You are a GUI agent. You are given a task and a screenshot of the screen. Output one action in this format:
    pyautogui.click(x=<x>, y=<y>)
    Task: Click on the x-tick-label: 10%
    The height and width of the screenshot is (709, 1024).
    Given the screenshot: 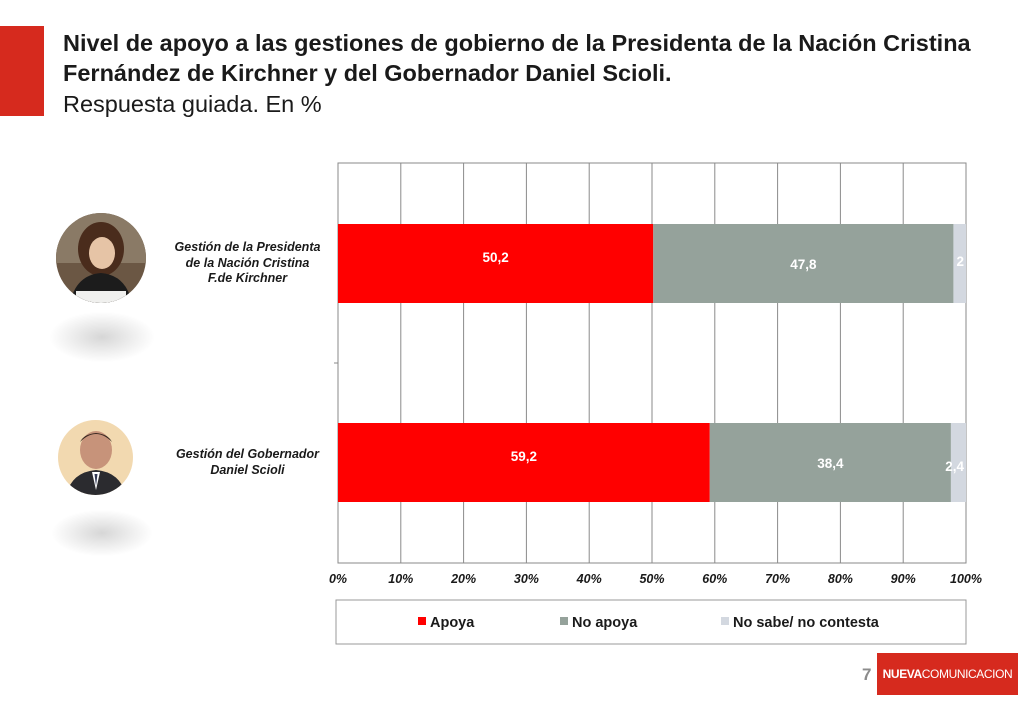 What is the action you would take?
    pyautogui.click(x=400, y=579)
    